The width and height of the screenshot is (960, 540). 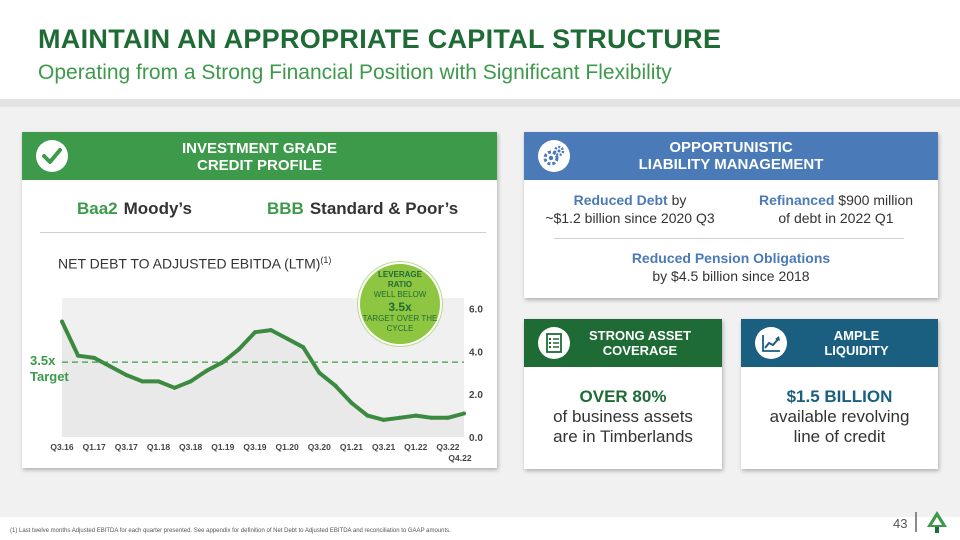 What do you see at coordinates (367, 415) in the screenshot?
I see `chart-point-Q2.21` at bounding box center [367, 415].